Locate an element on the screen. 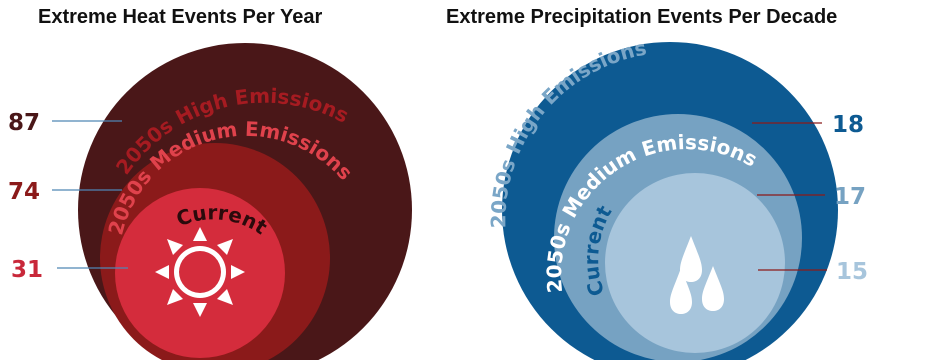 Image resolution: width=943 pixels, height=360 pixels. heat-value-medium: 74 is located at coordinates (65, 192).